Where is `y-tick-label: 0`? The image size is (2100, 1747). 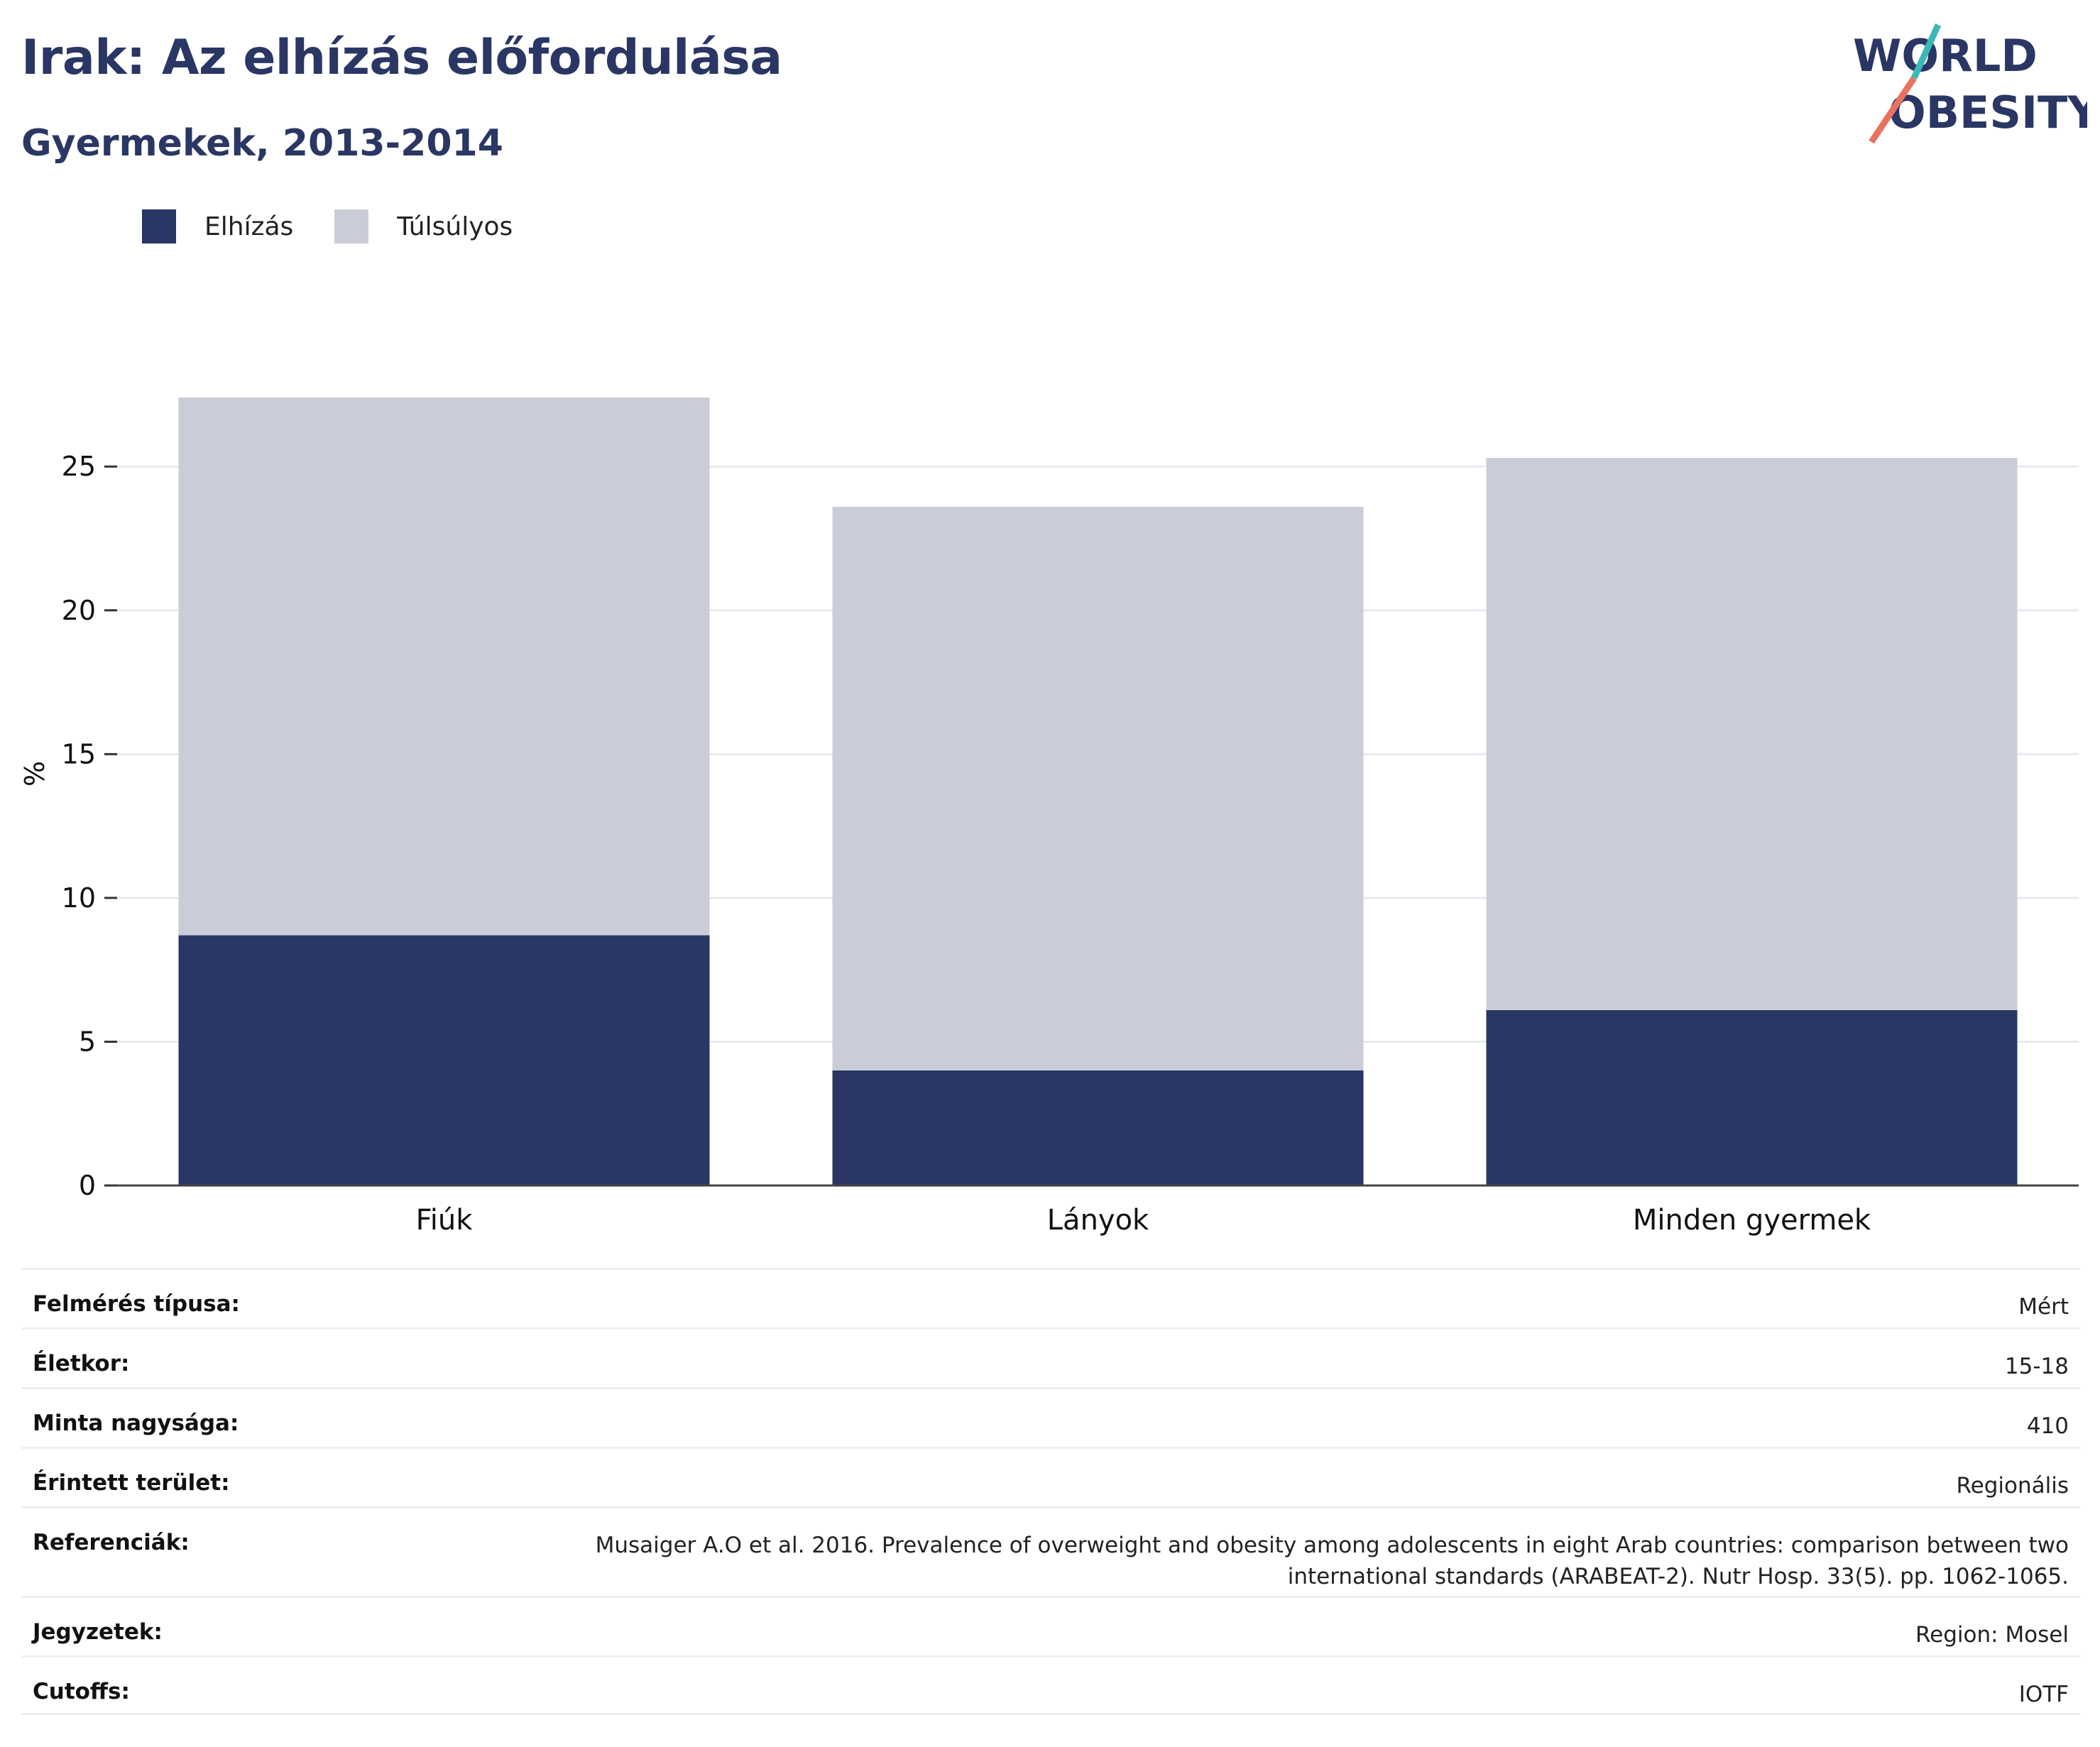
y-tick-label: 0 is located at coordinates (87, 1185).